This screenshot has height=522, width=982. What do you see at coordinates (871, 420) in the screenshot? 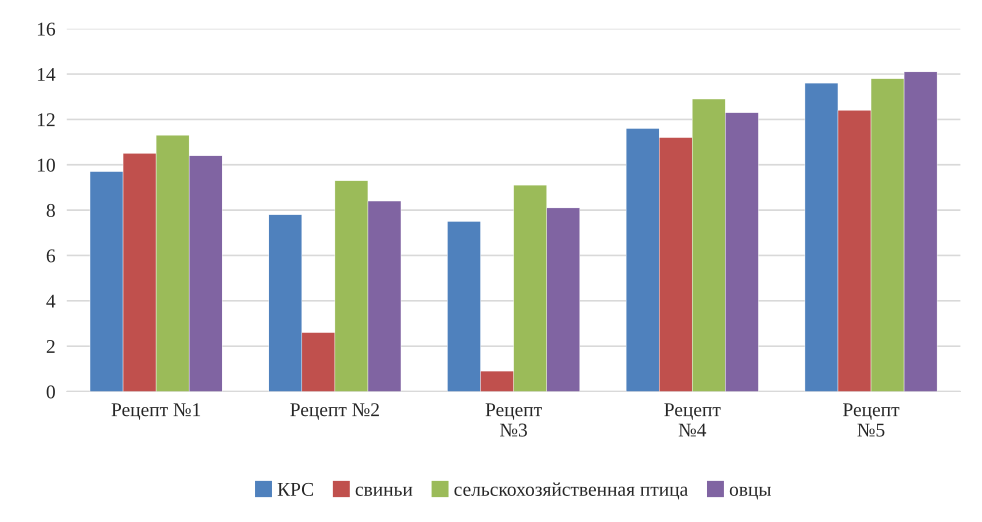
I see `x-tick-label: Рецепт №5` at bounding box center [871, 420].